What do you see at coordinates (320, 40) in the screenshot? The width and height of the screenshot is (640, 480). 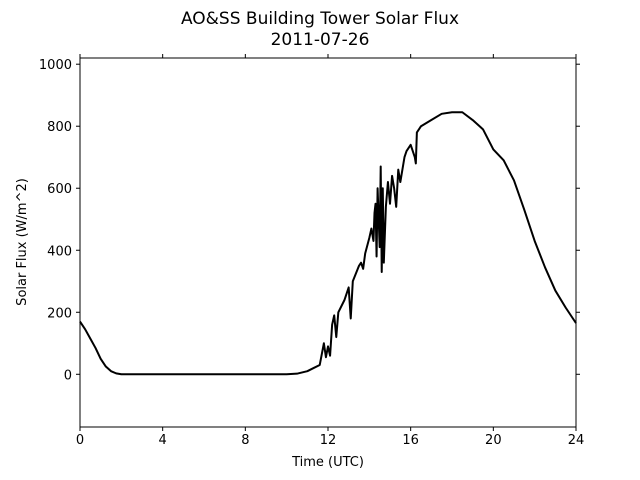 I see `chart-subtitle: 2011-07-26` at bounding box center [320, 40].